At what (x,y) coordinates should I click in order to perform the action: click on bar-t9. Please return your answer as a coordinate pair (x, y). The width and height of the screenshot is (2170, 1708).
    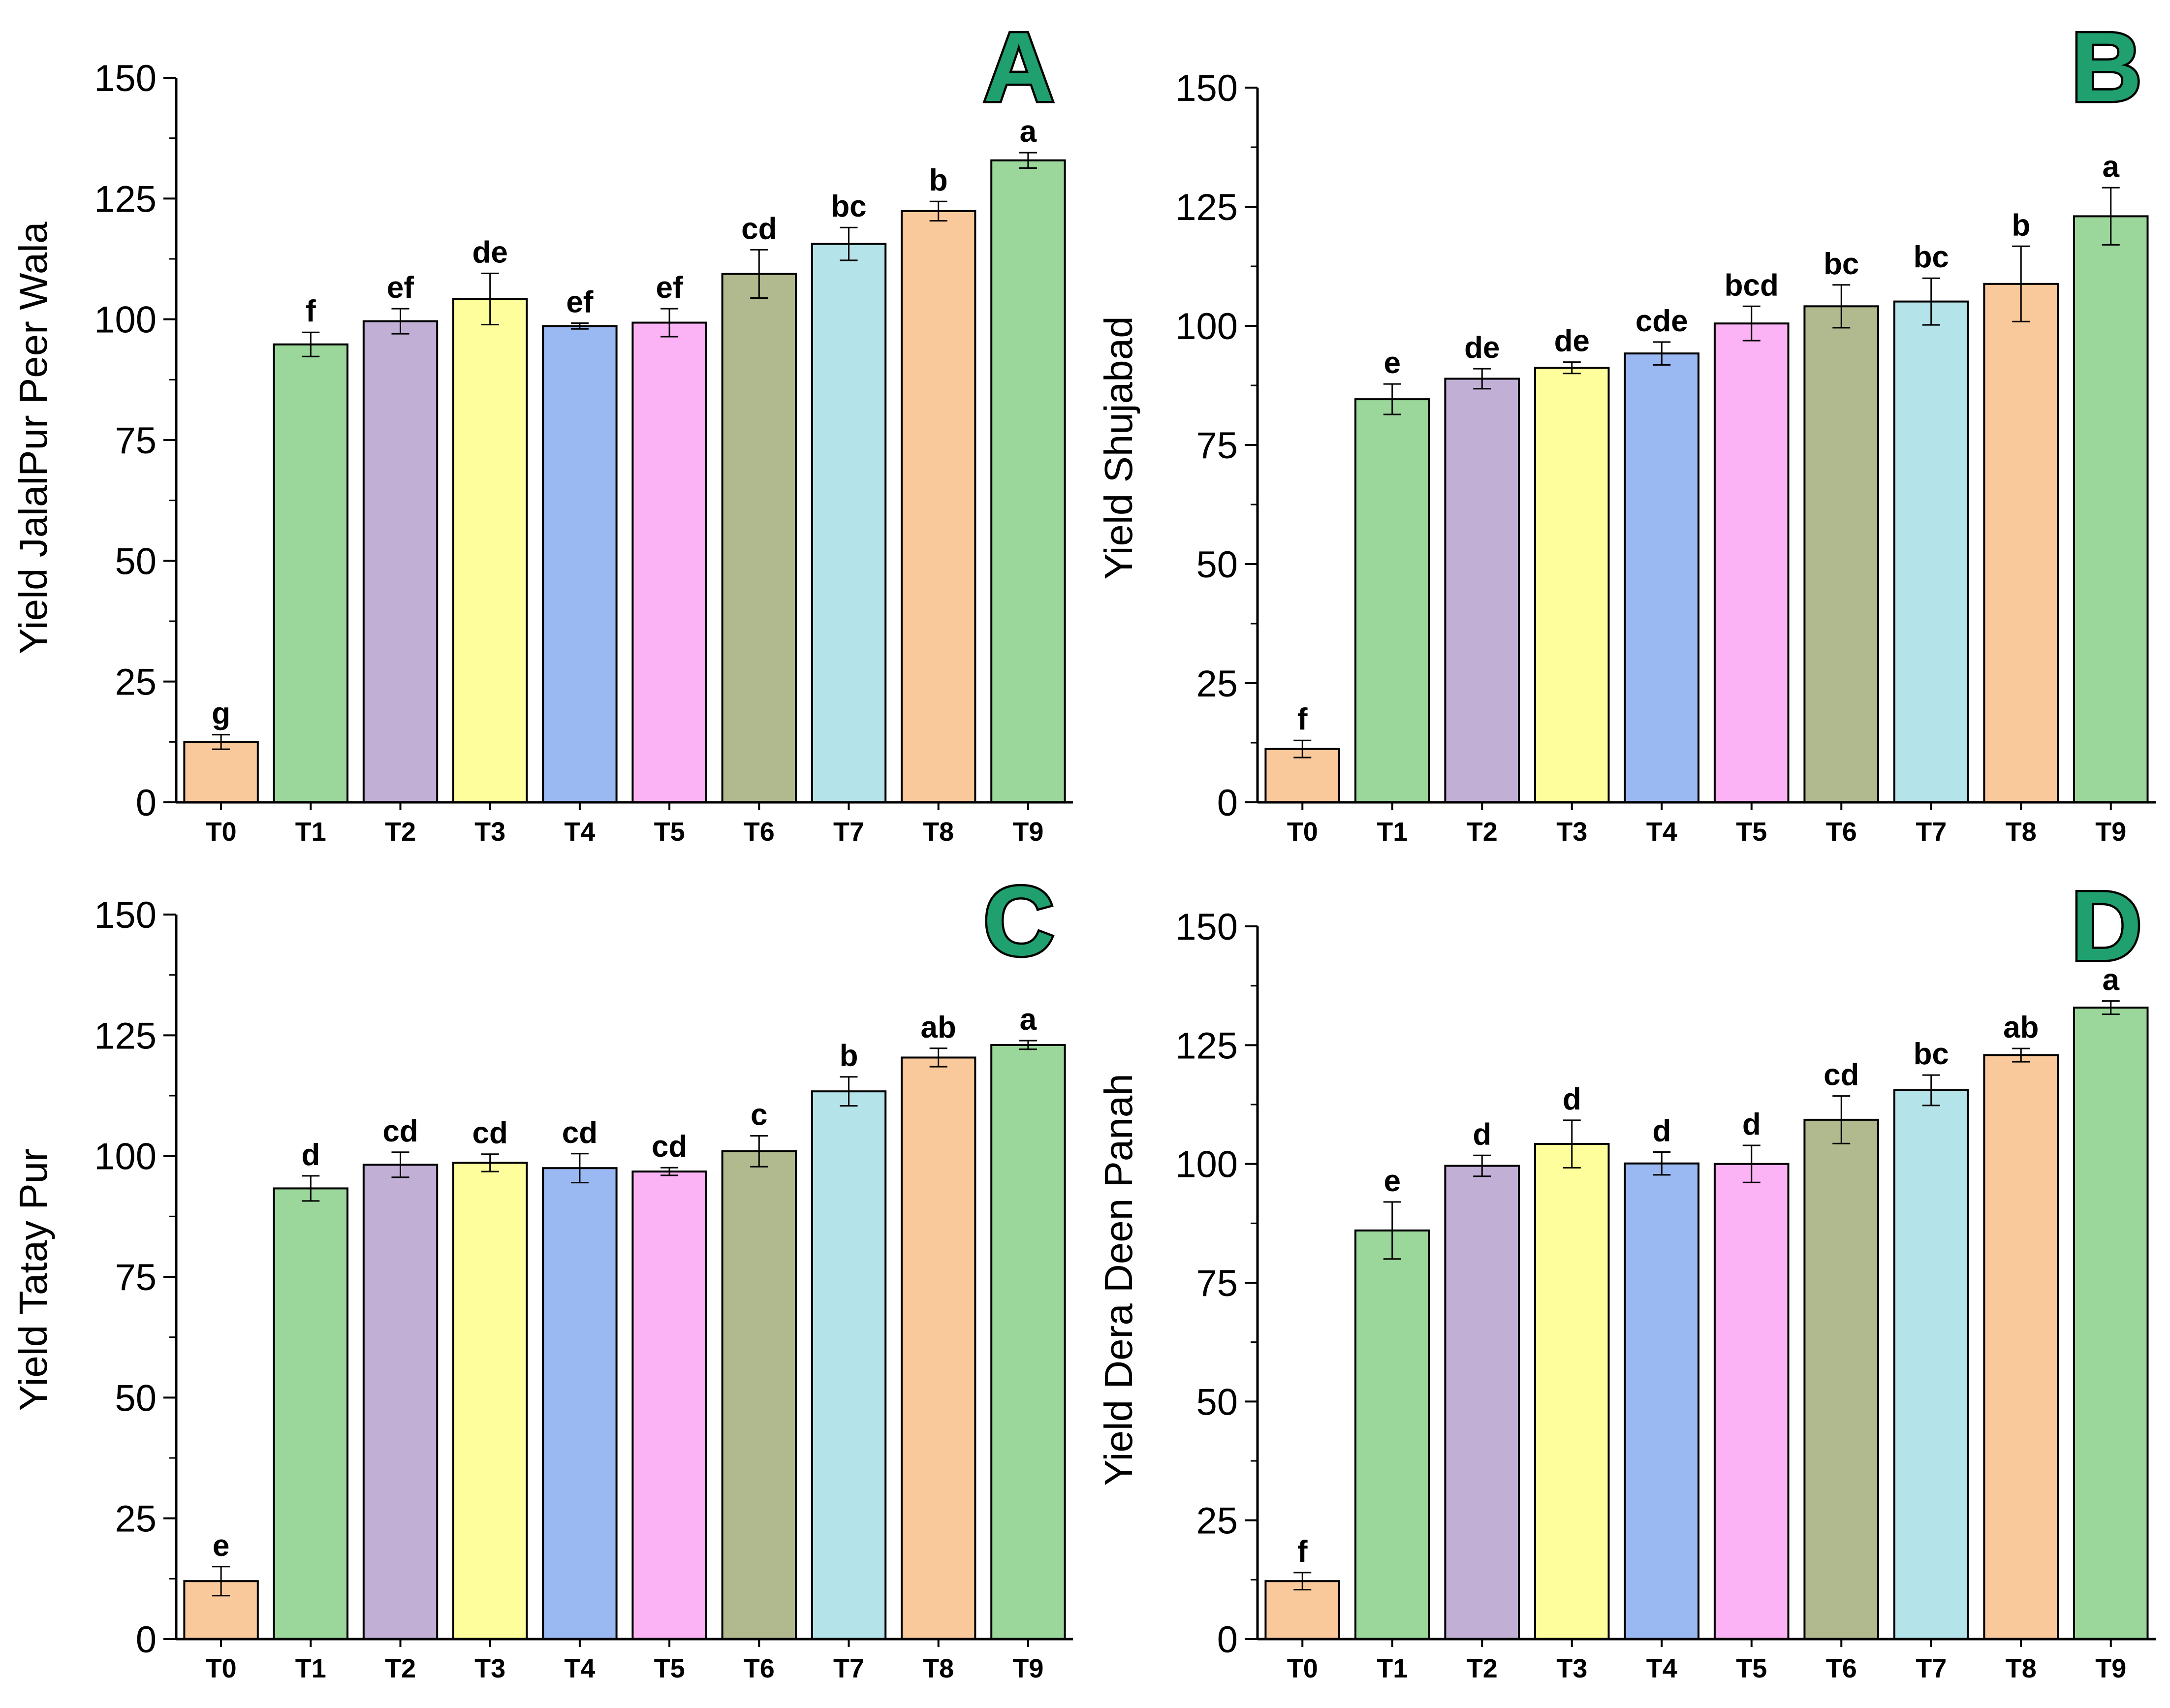
    Looking at the image, I should click on (2111, 509).